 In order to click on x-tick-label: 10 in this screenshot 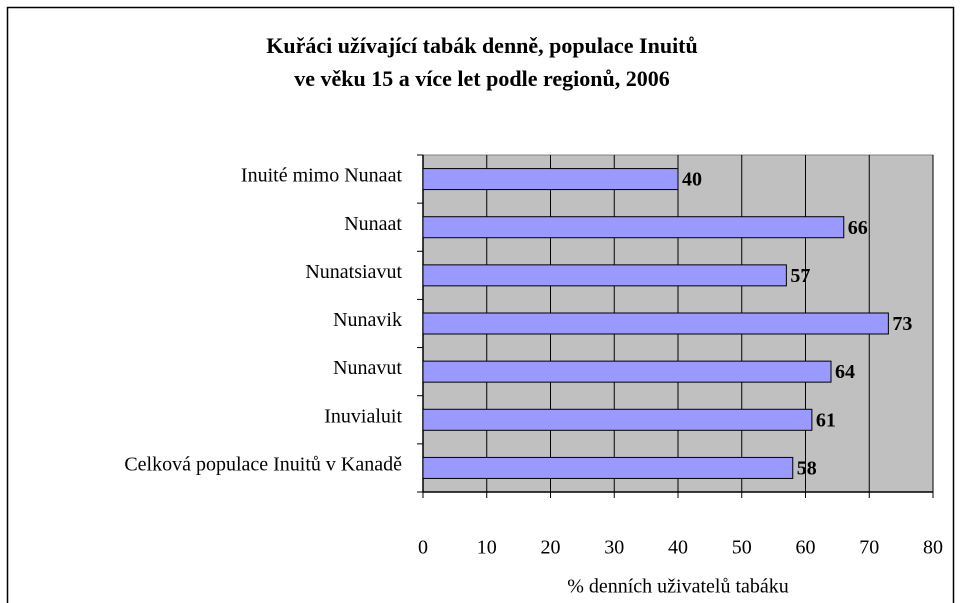, I will do `click(487, 548)`.